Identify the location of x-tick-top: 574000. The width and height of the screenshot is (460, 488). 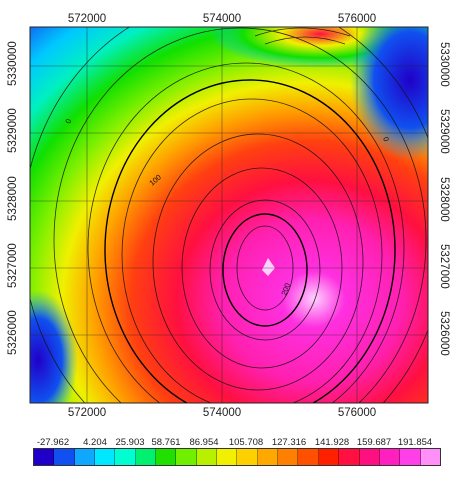
(222, 19).